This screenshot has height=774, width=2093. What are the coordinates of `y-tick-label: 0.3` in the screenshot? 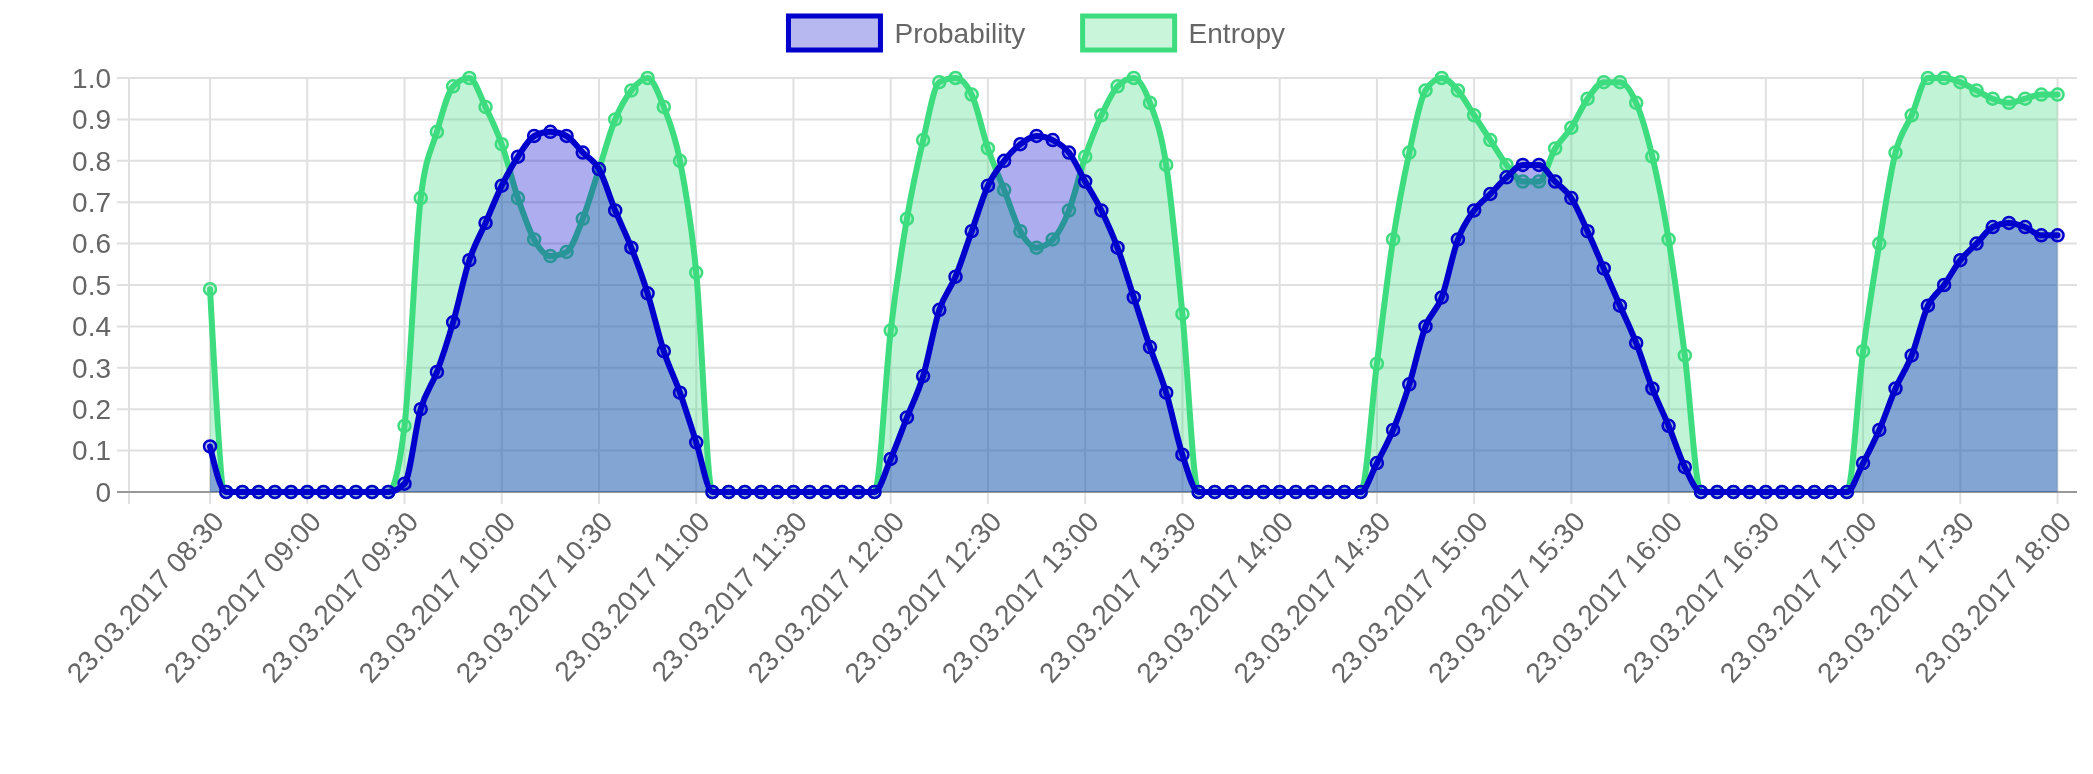 It's located at (91, 368).